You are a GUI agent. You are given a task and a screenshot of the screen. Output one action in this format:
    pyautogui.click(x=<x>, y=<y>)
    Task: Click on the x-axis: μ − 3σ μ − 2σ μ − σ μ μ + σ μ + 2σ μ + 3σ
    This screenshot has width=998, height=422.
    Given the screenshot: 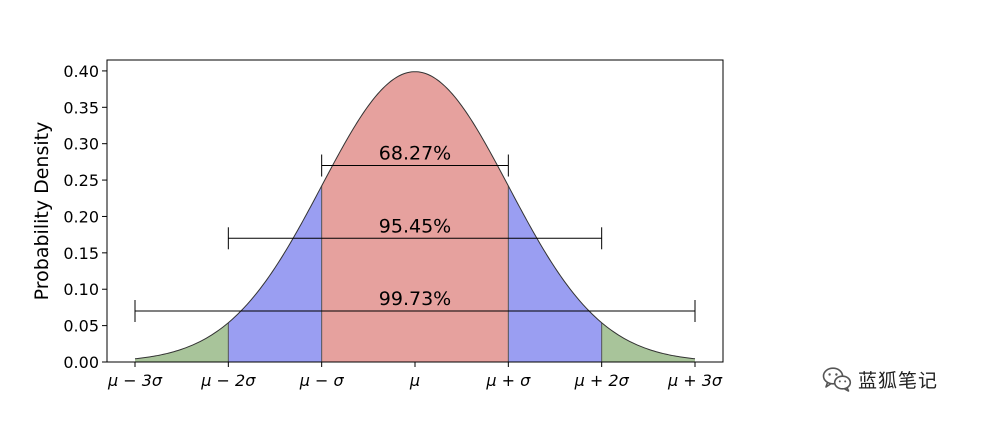 What is the action you would take?
    pyautogui.click(x=415, y=376)
    